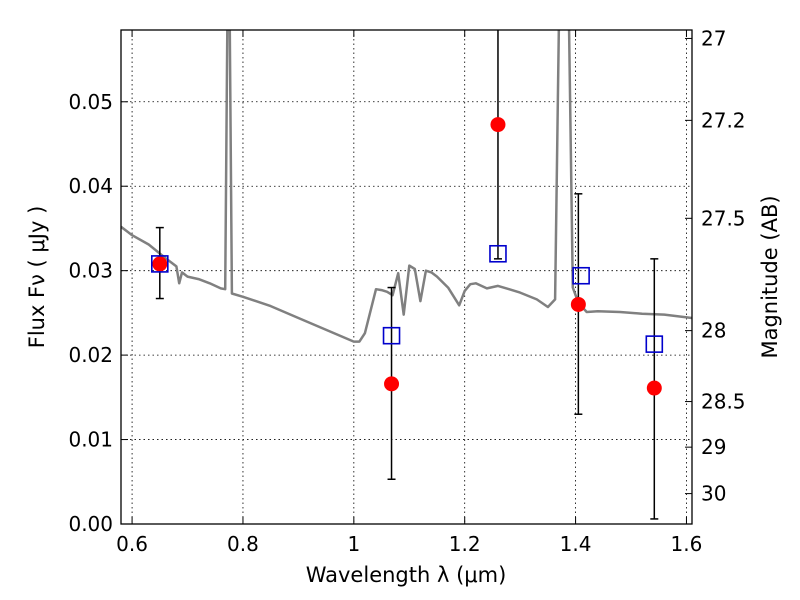  Describe the element at coordinates (90, 355) in the screenshot. I see `y-tick-label: 0.02` at that location.